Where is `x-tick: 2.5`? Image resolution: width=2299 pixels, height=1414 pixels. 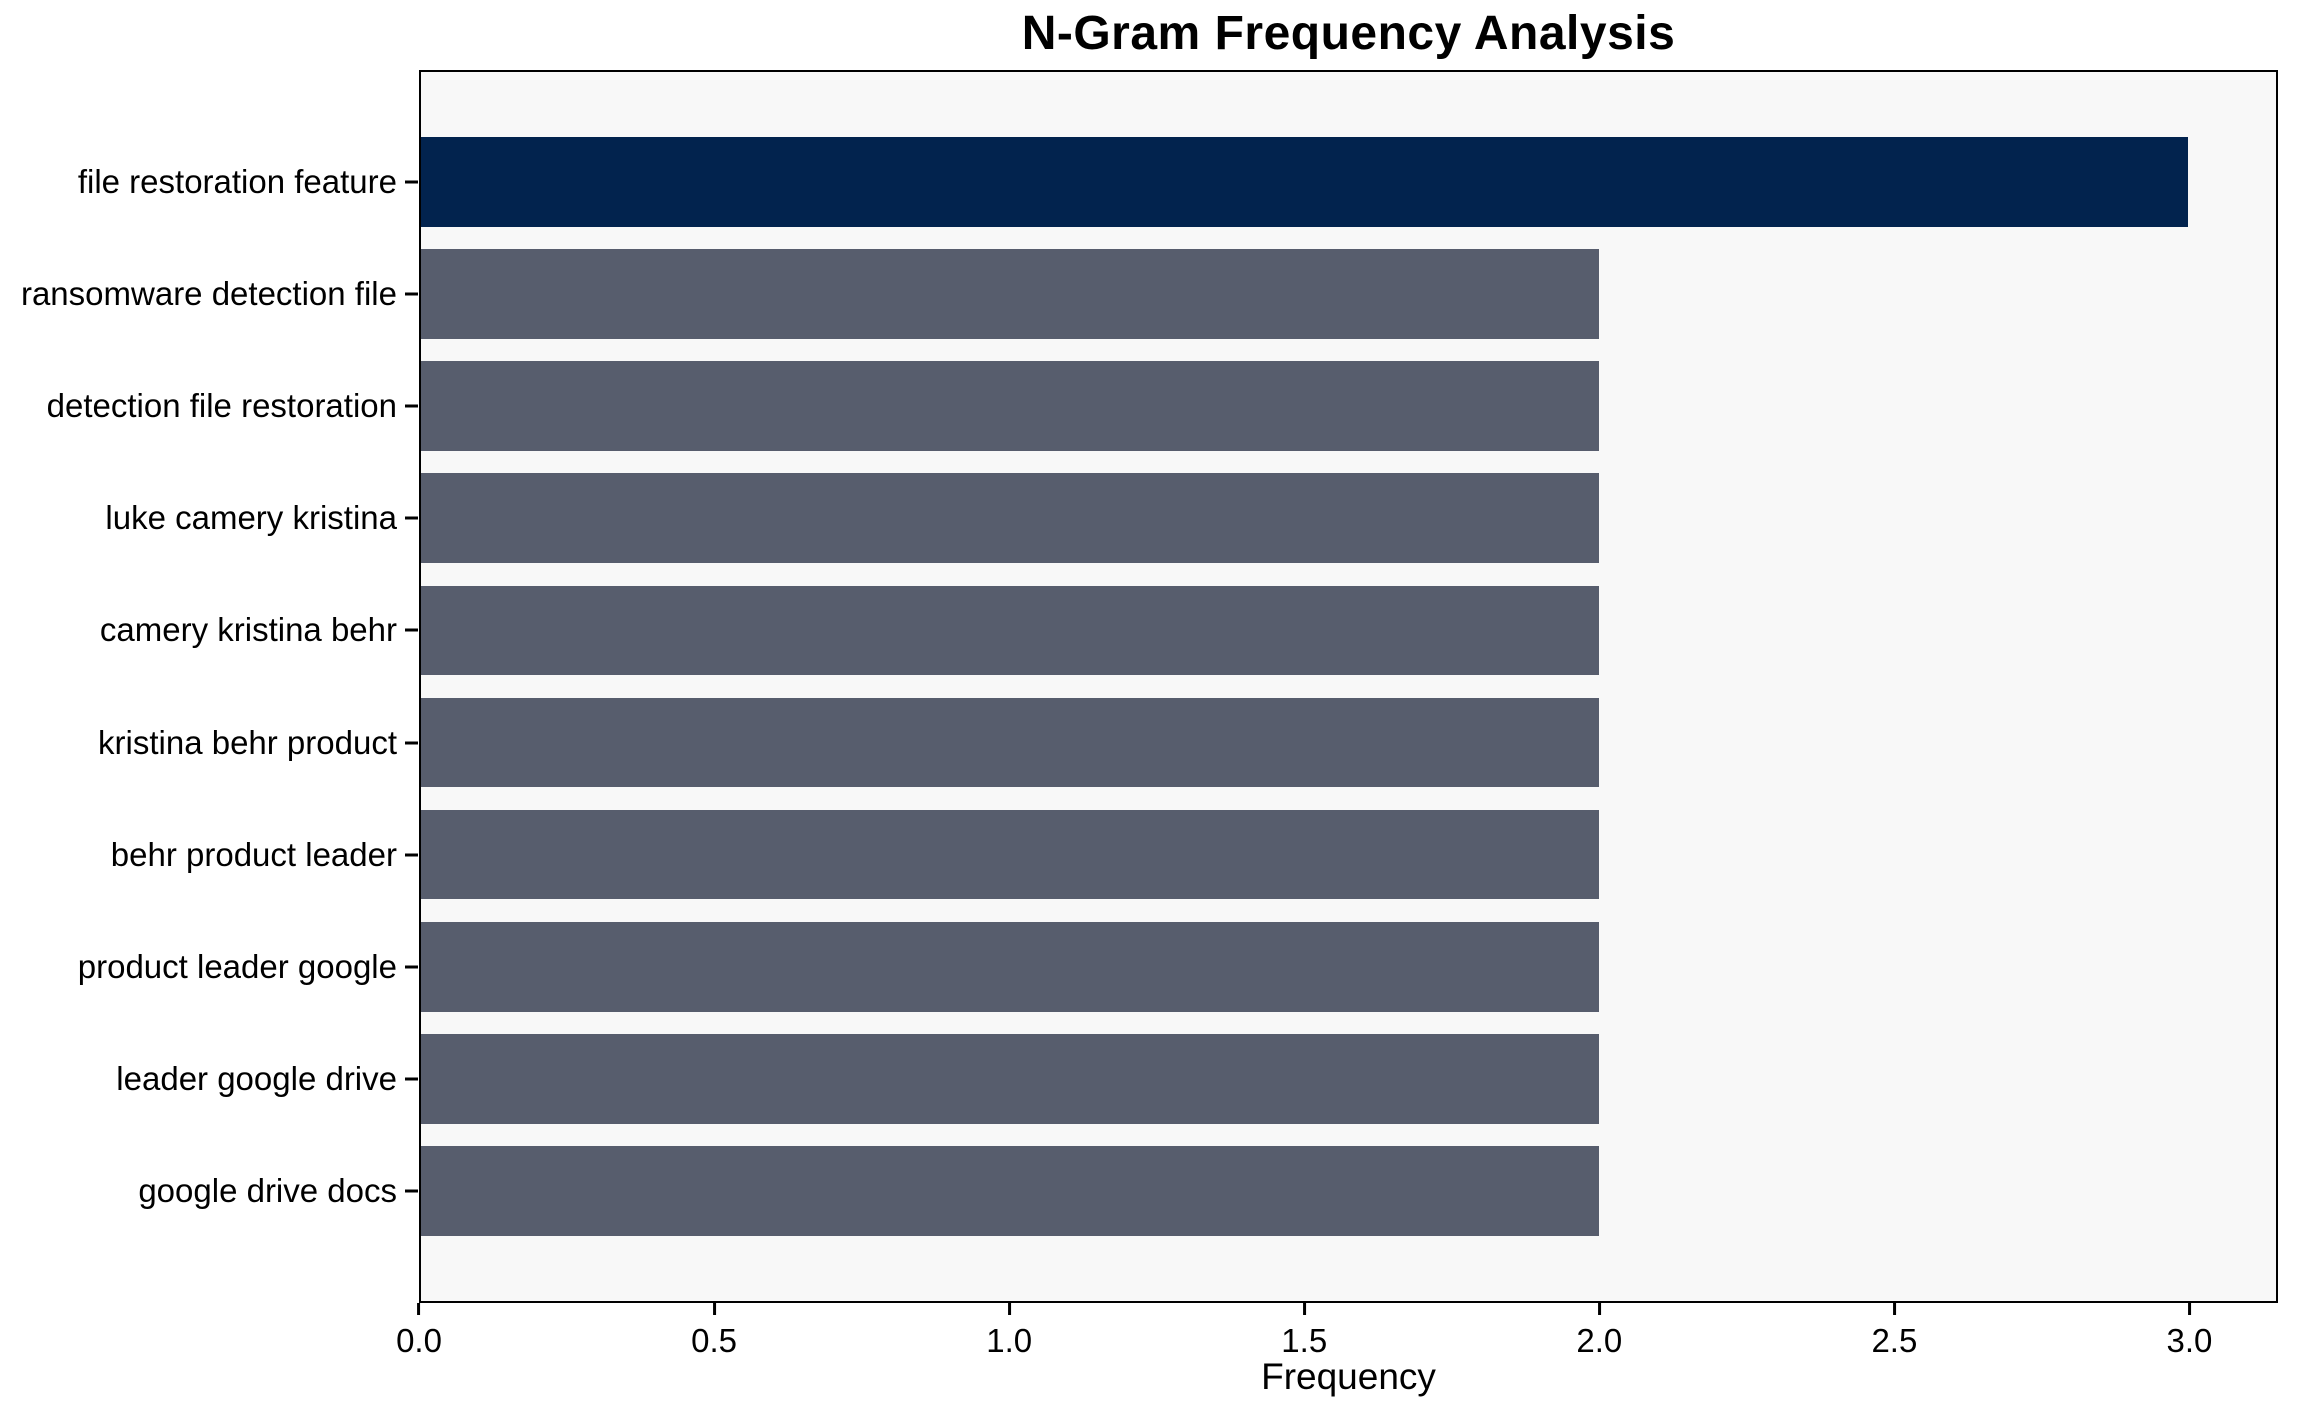 x-tick: 2.5 is located at coordinates (1894, 1331).